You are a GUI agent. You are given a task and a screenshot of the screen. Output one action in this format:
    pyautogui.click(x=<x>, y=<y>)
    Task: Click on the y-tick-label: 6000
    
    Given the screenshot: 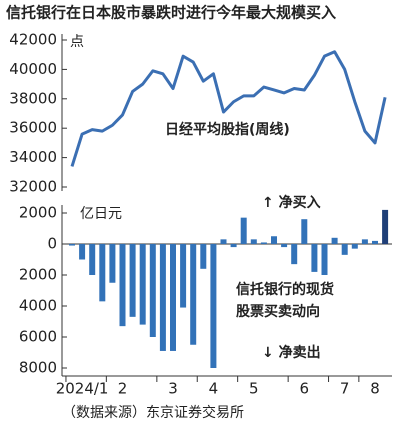 What is the action you would take?
    pyautogui.click(x=38, y=337)
    